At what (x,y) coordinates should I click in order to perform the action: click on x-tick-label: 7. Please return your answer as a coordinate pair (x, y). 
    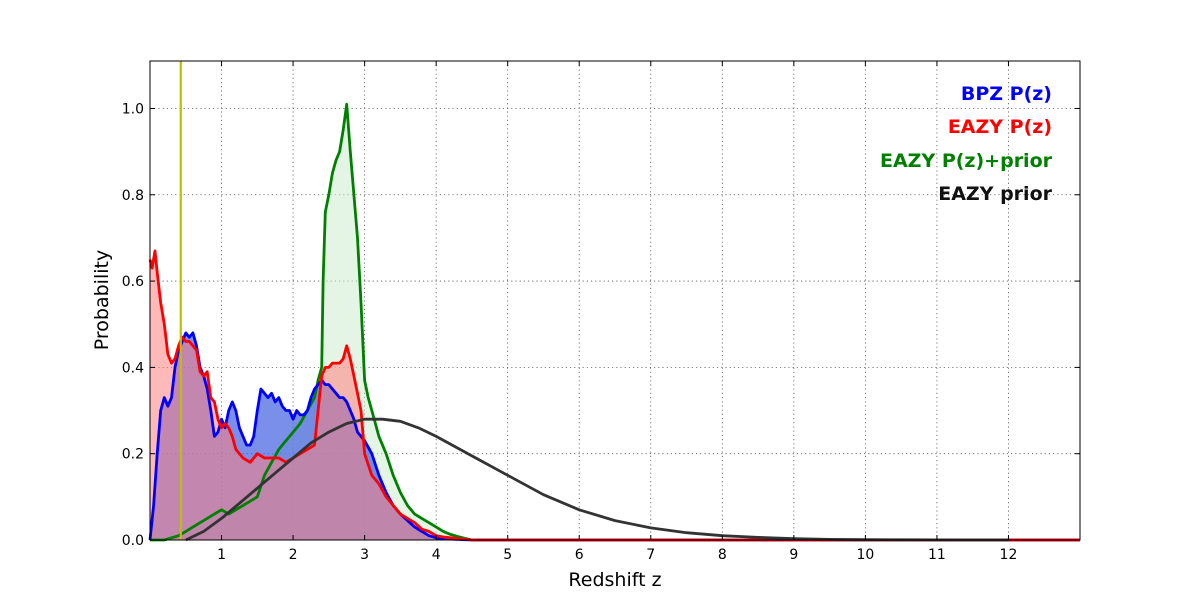
    Looking at the image, I should click on (650, 555).